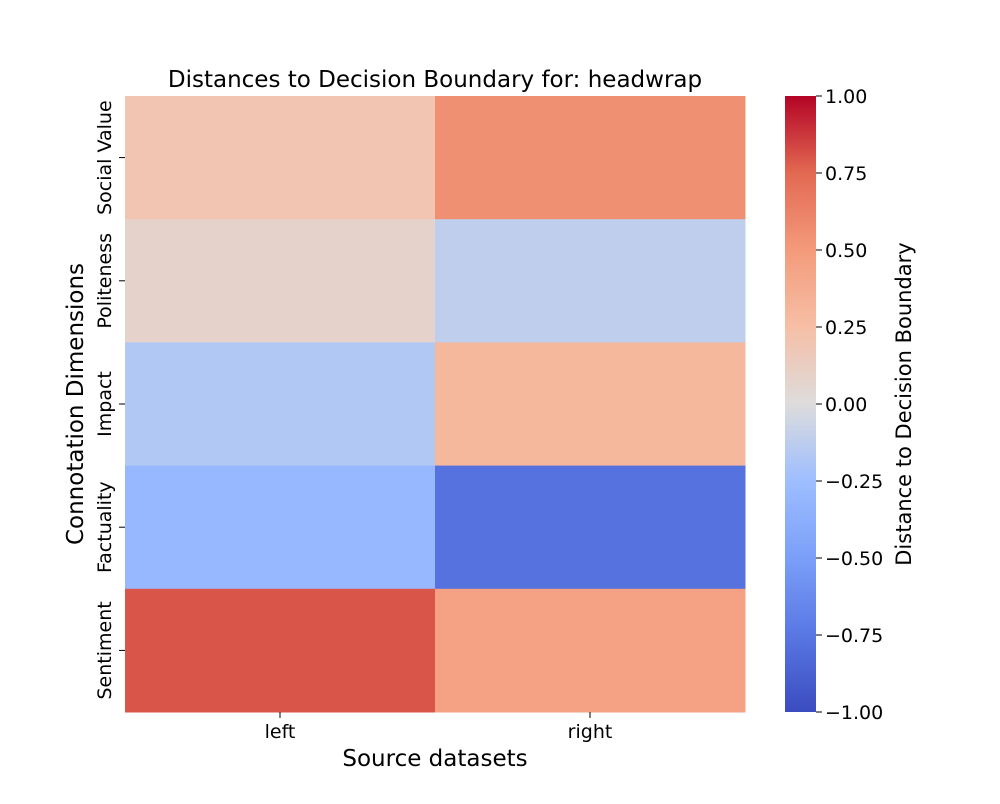  Describe the element at coordinates (846, 174) in the screenshot. I see `colorbar-tick-label: 0.75` at that location.